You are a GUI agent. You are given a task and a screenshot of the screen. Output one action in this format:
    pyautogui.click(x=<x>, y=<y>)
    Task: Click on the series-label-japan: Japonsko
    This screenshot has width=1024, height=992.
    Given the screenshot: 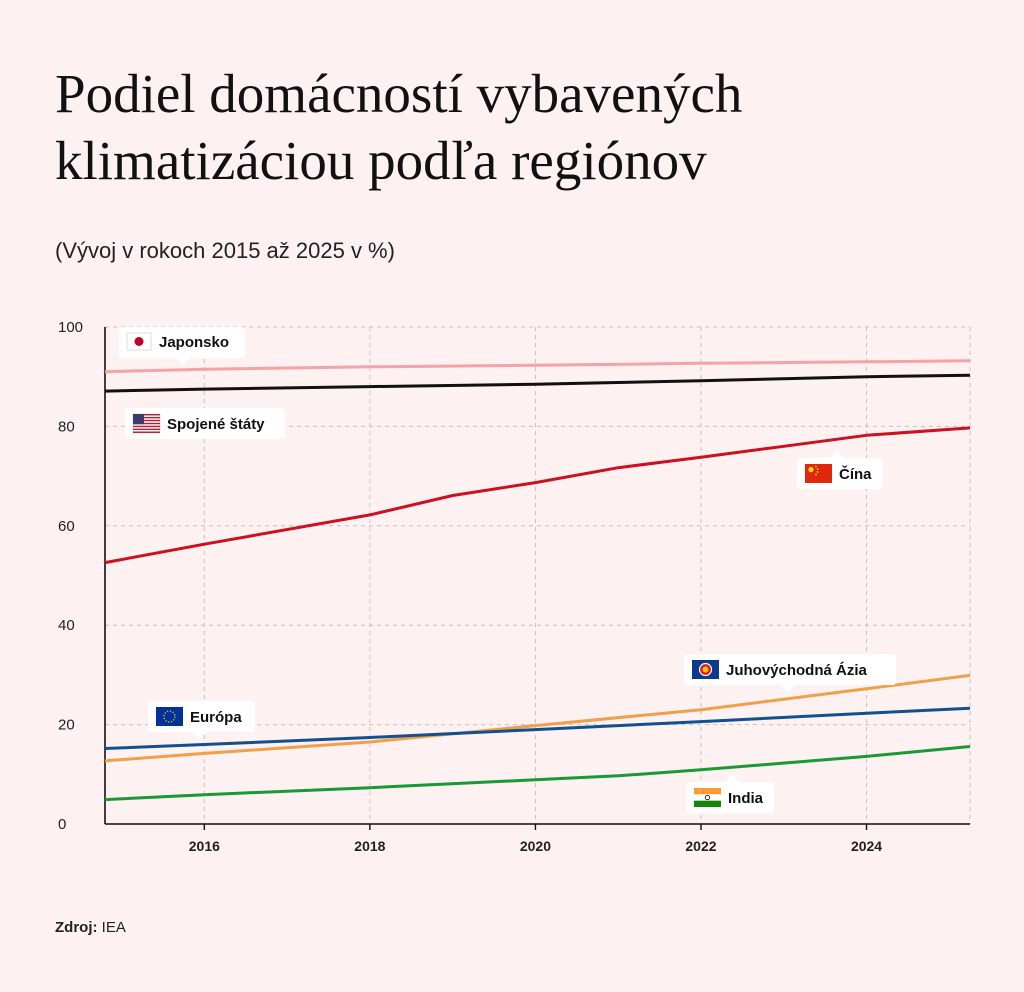 What is the action you would take?
    pyautogui.click(x=182, y=346)
    